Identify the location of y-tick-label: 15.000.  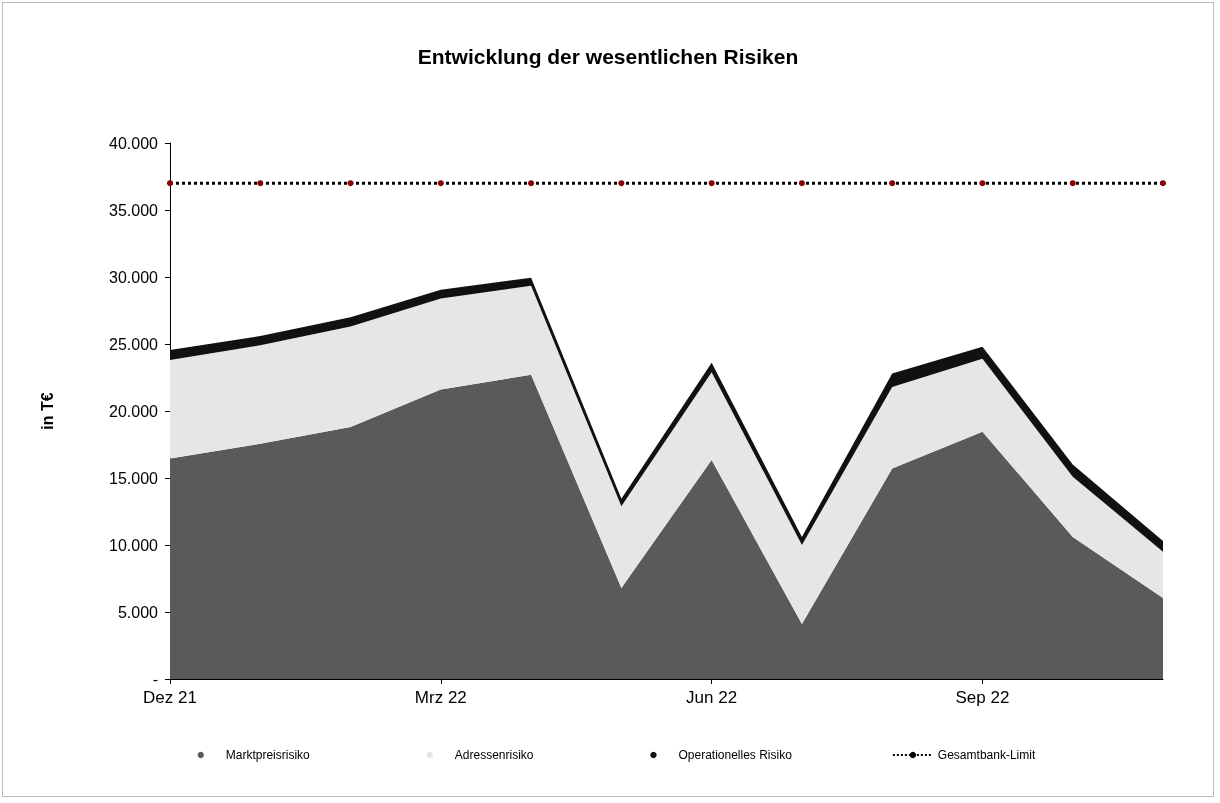
(134, 478).